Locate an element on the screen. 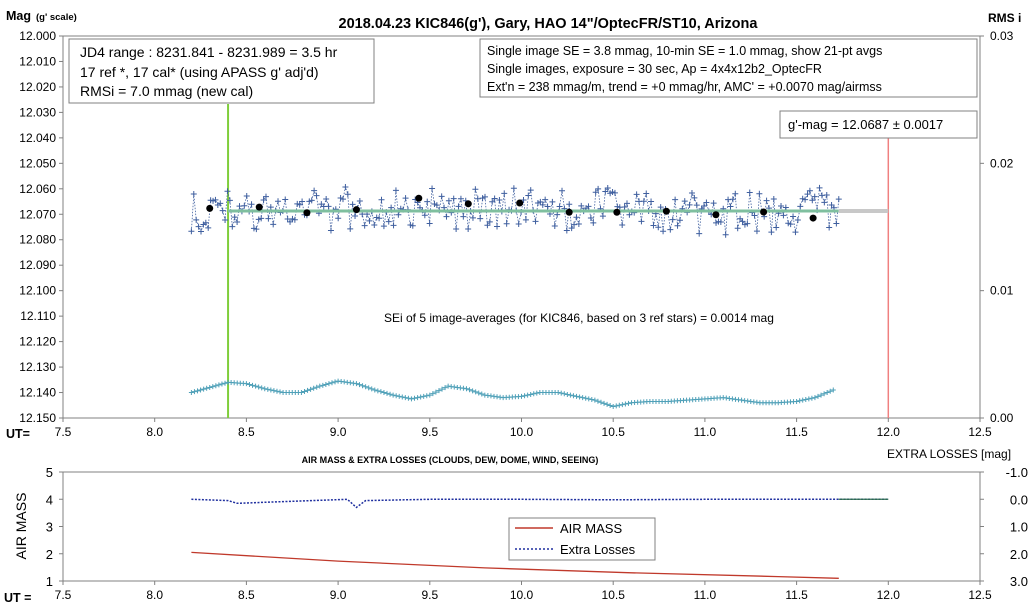 The width and height of the screenshot is (1031, 607). y-tick-label: 12.080 is located at coordinates (37, 240).